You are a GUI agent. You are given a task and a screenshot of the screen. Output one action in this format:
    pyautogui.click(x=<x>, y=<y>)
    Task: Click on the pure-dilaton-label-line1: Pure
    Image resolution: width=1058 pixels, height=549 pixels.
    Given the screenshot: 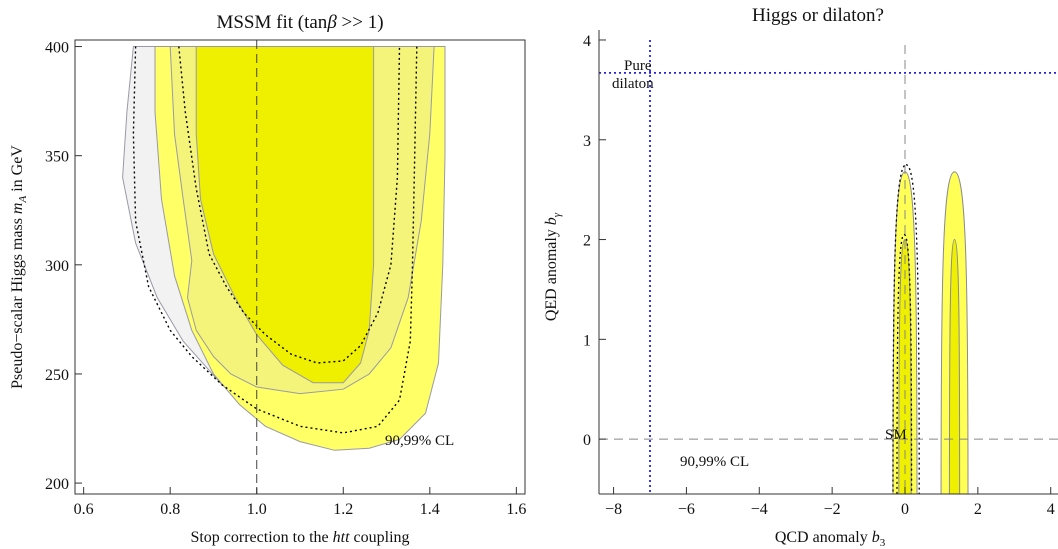 What is the action you would take?
    pyautogui.click(x=638, y=66)
    